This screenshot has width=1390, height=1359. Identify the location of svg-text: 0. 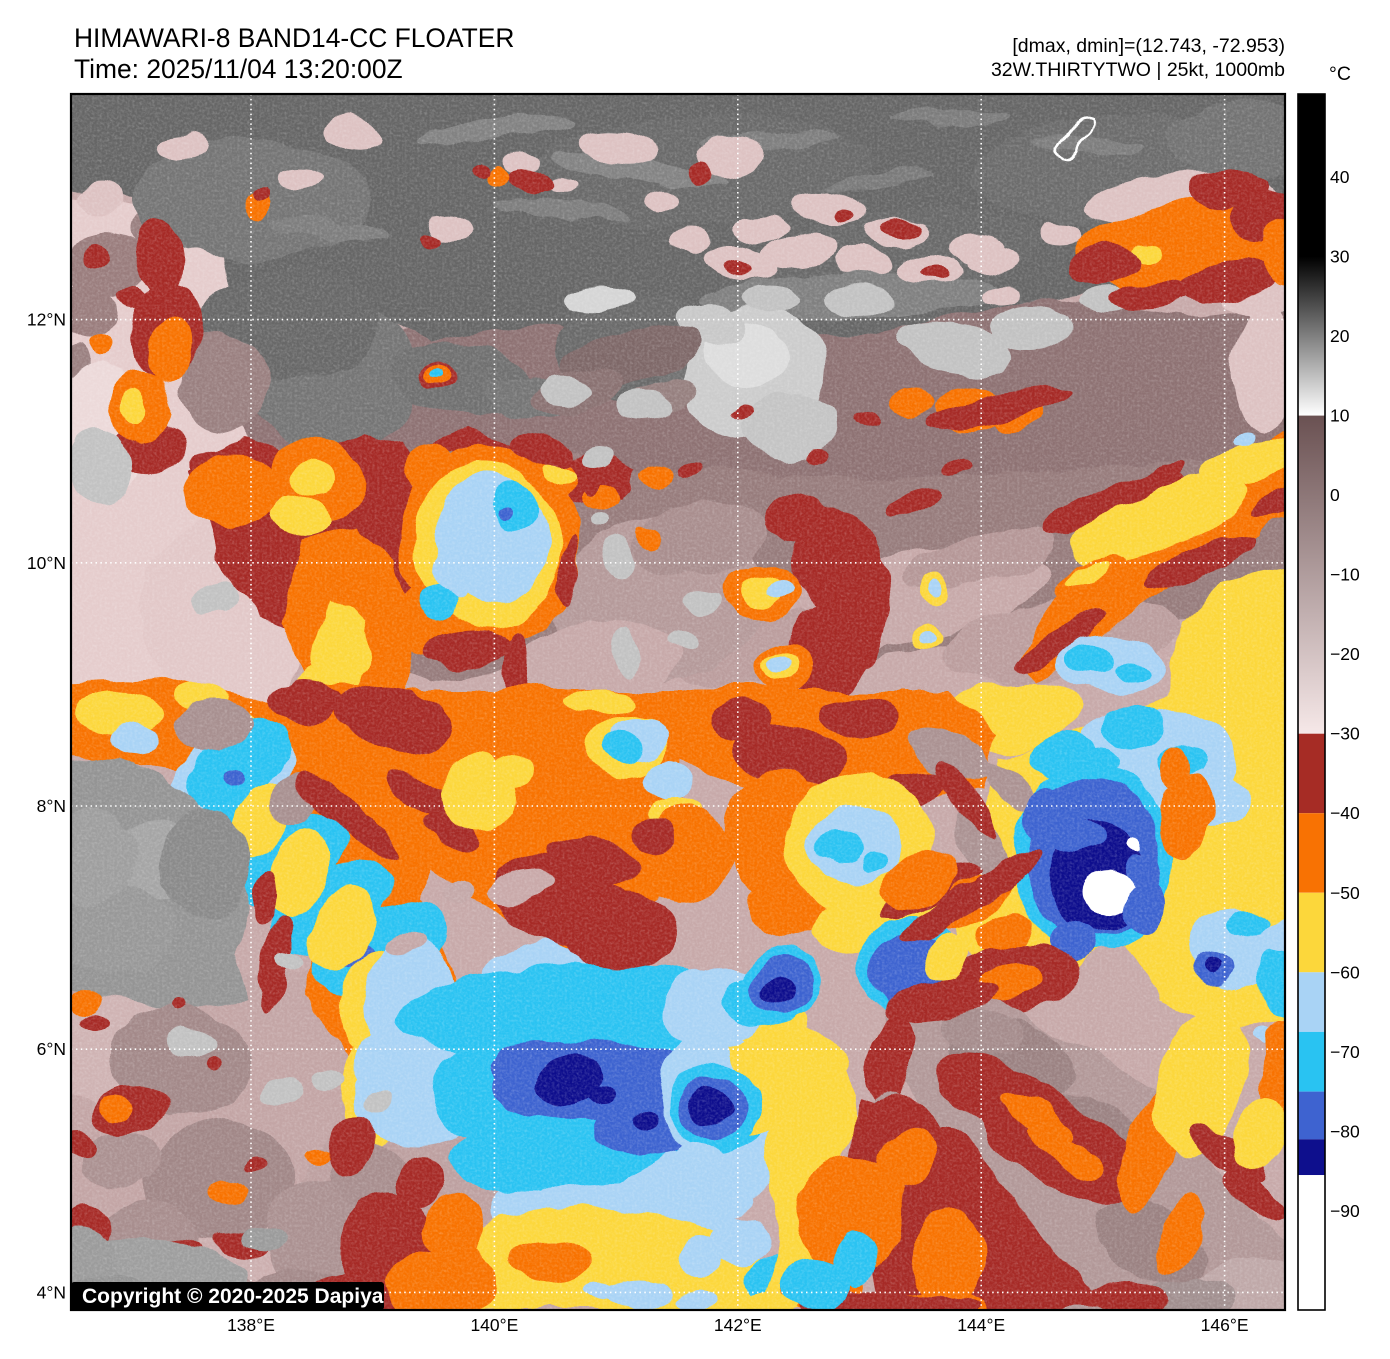
(1335, 495).